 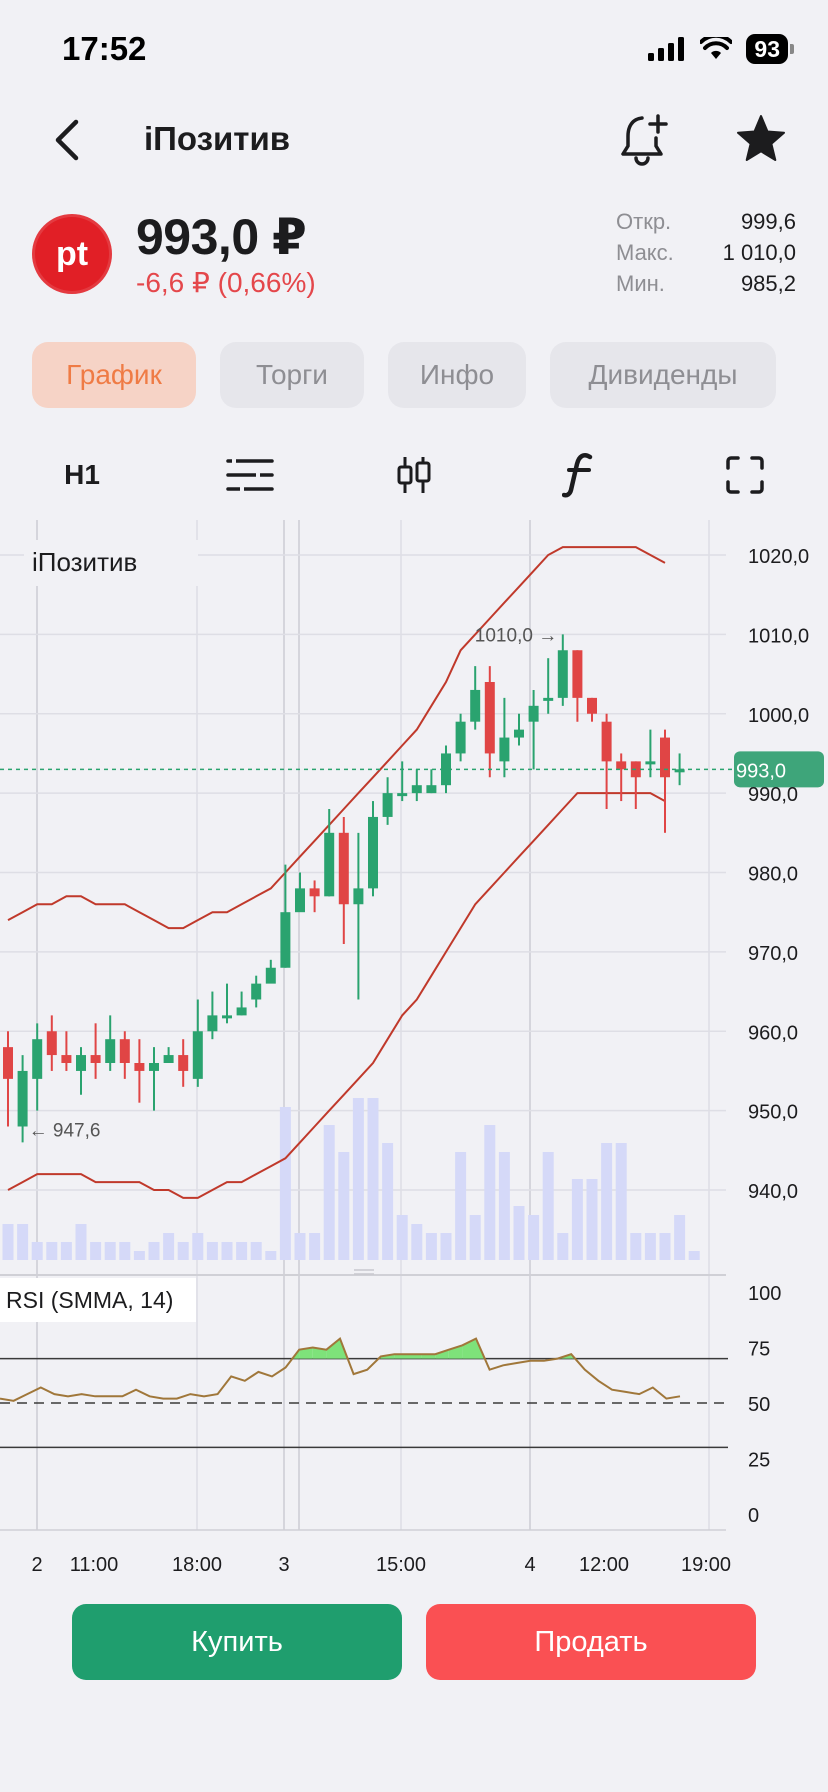 What do you see at coordinates (36, 1565) in the screenshot?
I see `time-tick-label: 2` at bounding box center [36, 1565].